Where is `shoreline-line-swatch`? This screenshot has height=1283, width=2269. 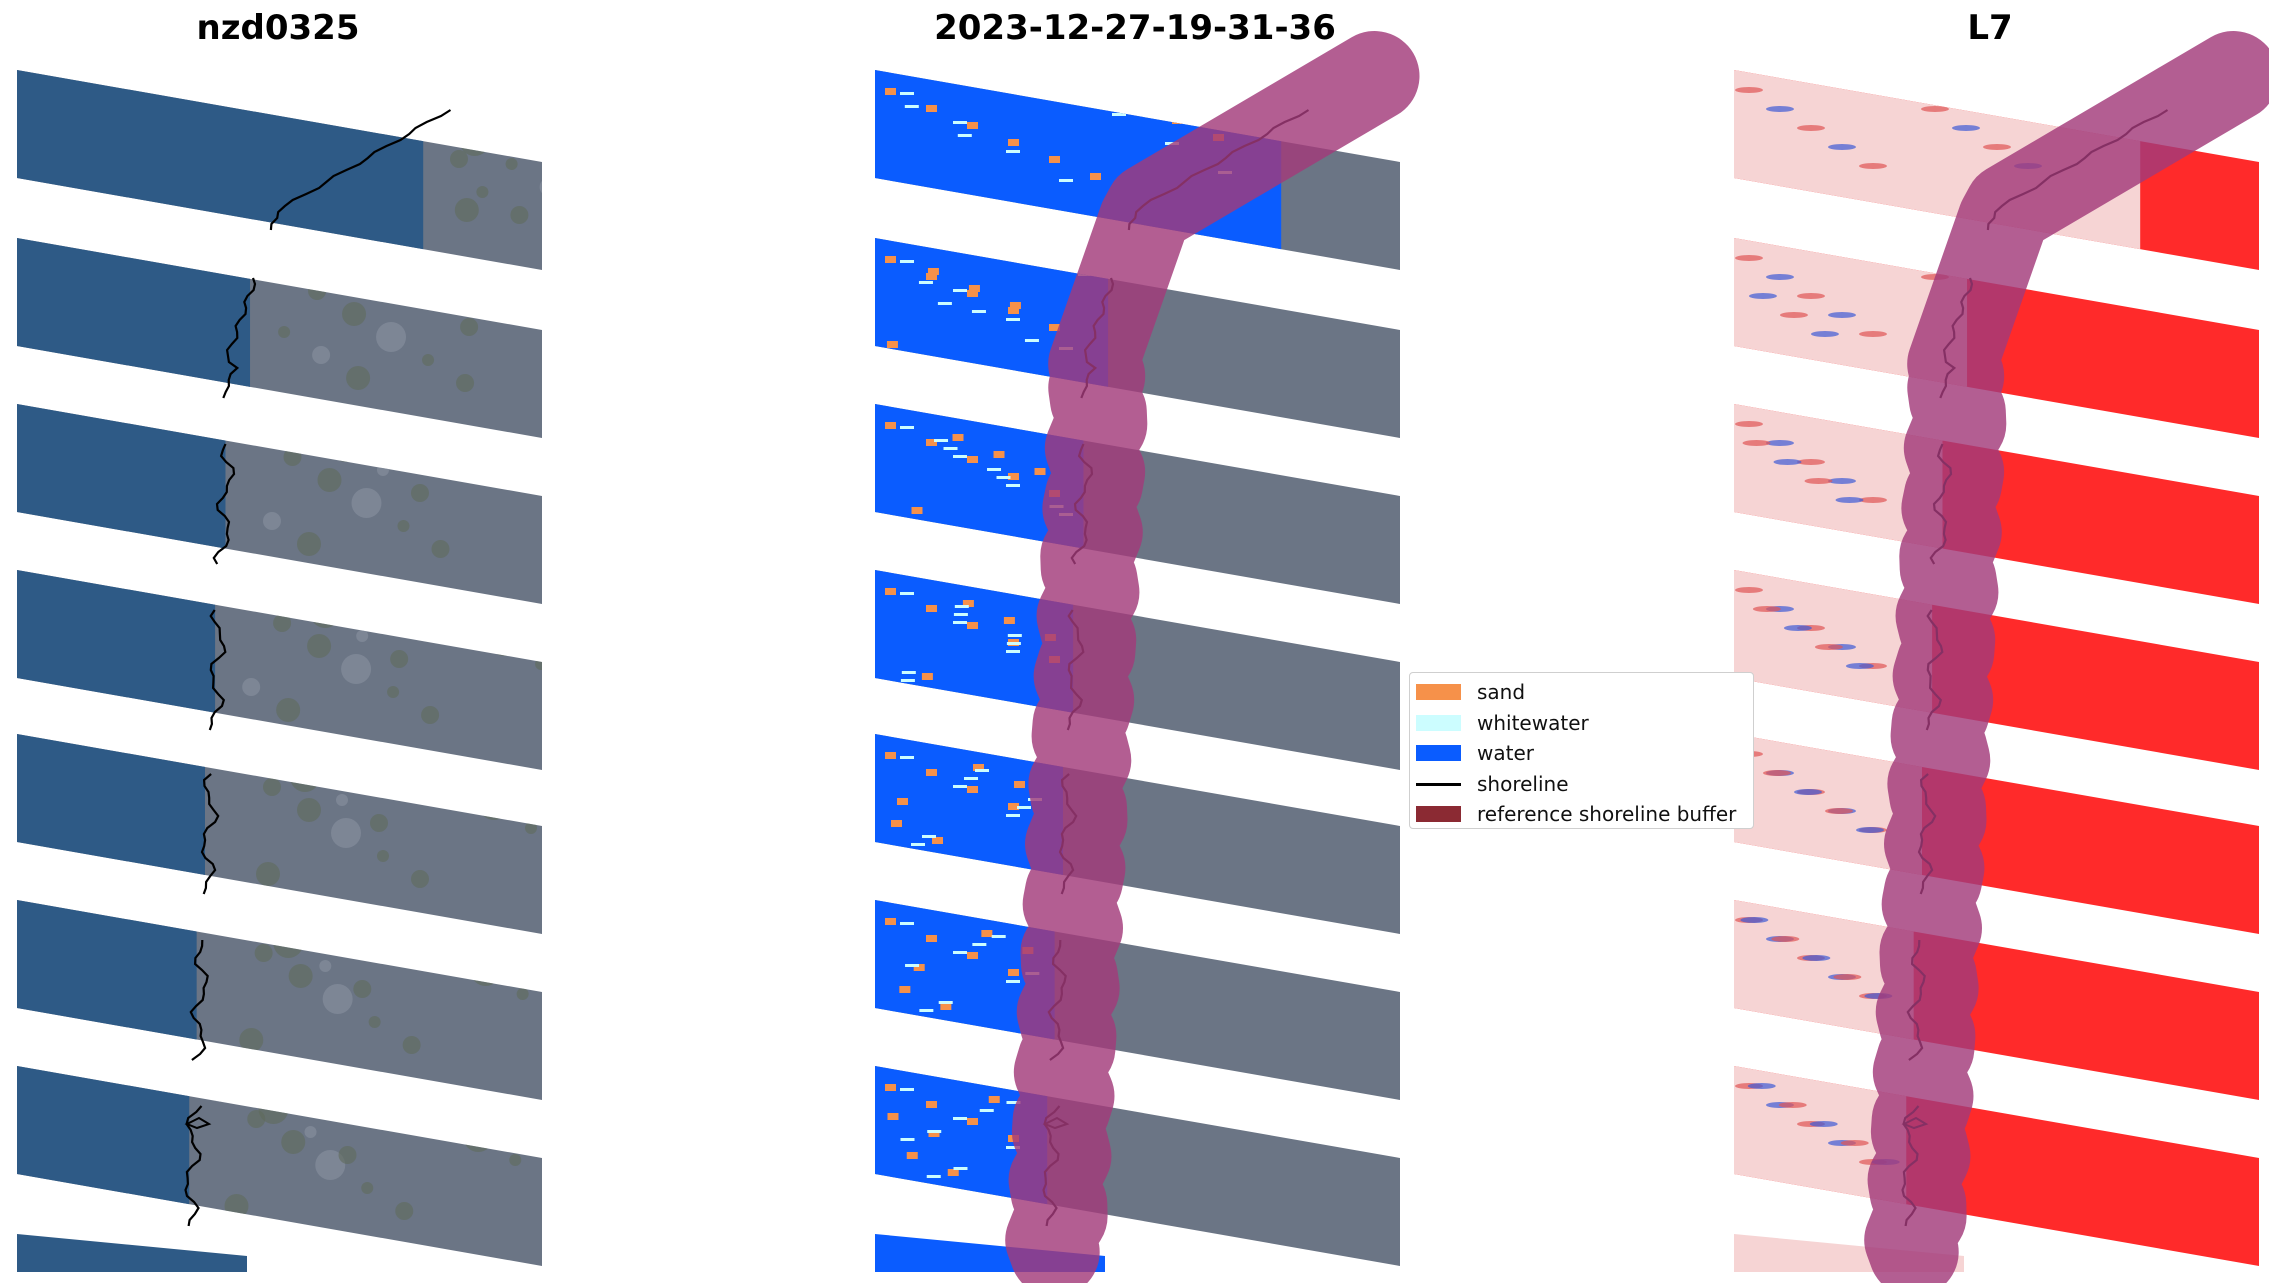
shoreline-line-swatch is located at coordinates (1438, 784).